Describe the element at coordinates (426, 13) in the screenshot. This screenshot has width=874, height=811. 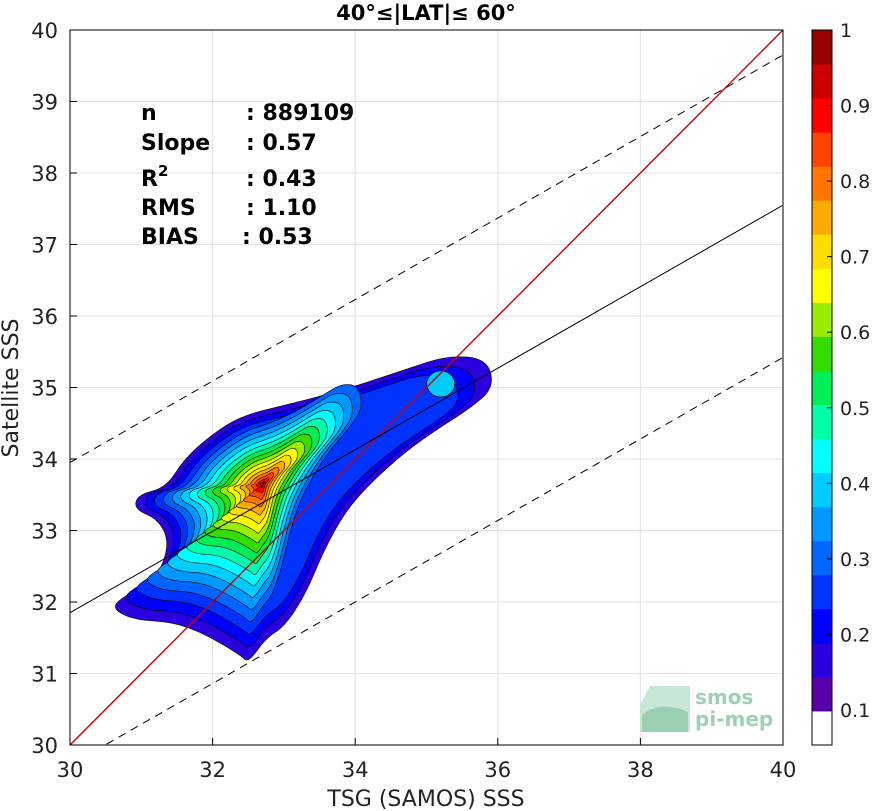
I see `chart-title: 40°≤|LAT|≤ 60°` at that location.